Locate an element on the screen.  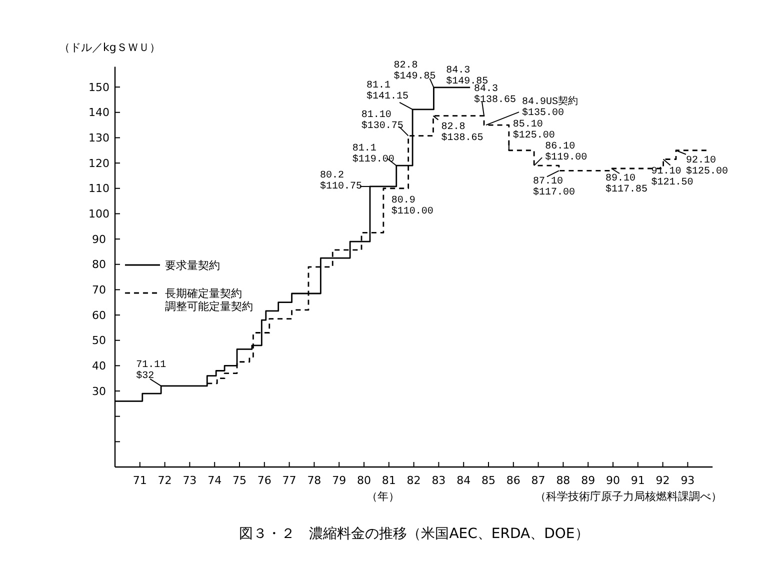
y-tick-label: 120 is located at coordinates (99, 163).